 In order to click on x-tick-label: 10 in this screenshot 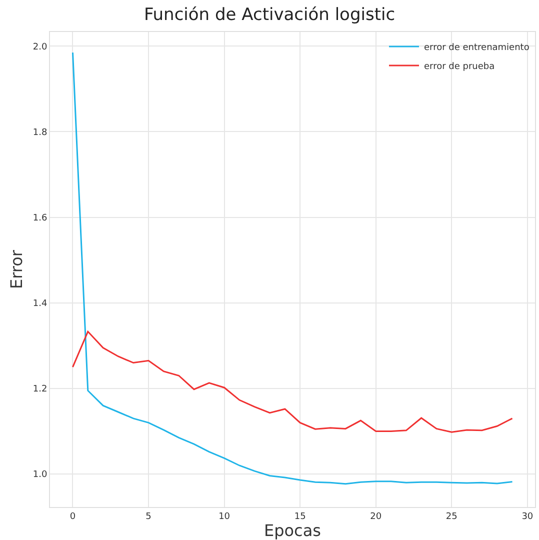, I will do `click(224, 517)`.